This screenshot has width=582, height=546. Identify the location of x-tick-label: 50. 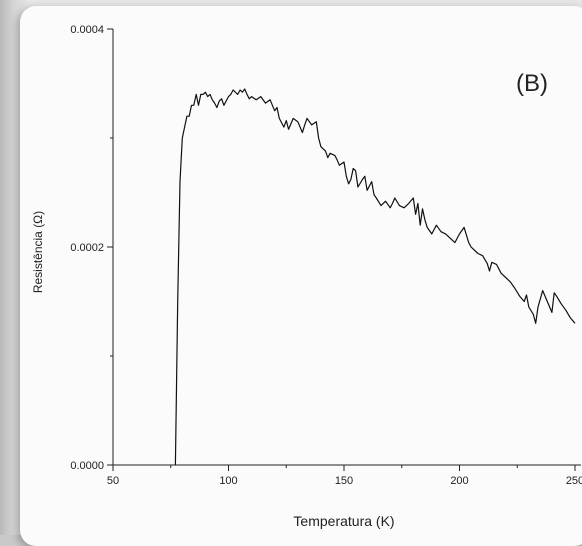
(113, 481).